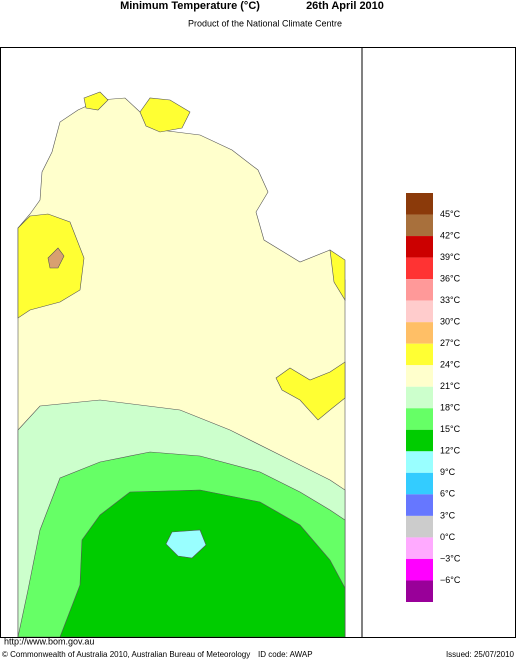 The width and height of the screenshot is (516, 665). What do you see at coordinates (190, 6) in the screenshot?
I see `title: Minimum Temperature (°C)` at bounding box center [190, 6].